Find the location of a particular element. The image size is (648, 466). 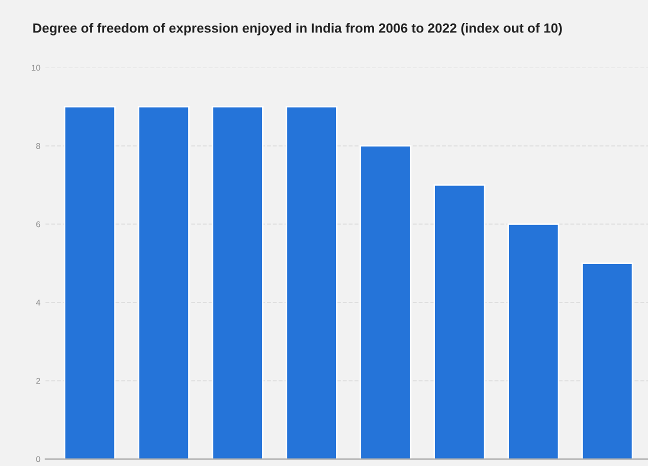

chart-title: Degree of freedom of expression enjoyed in India from 2006 to 2022 (index out of 10) is located at coordinates (297, 29).